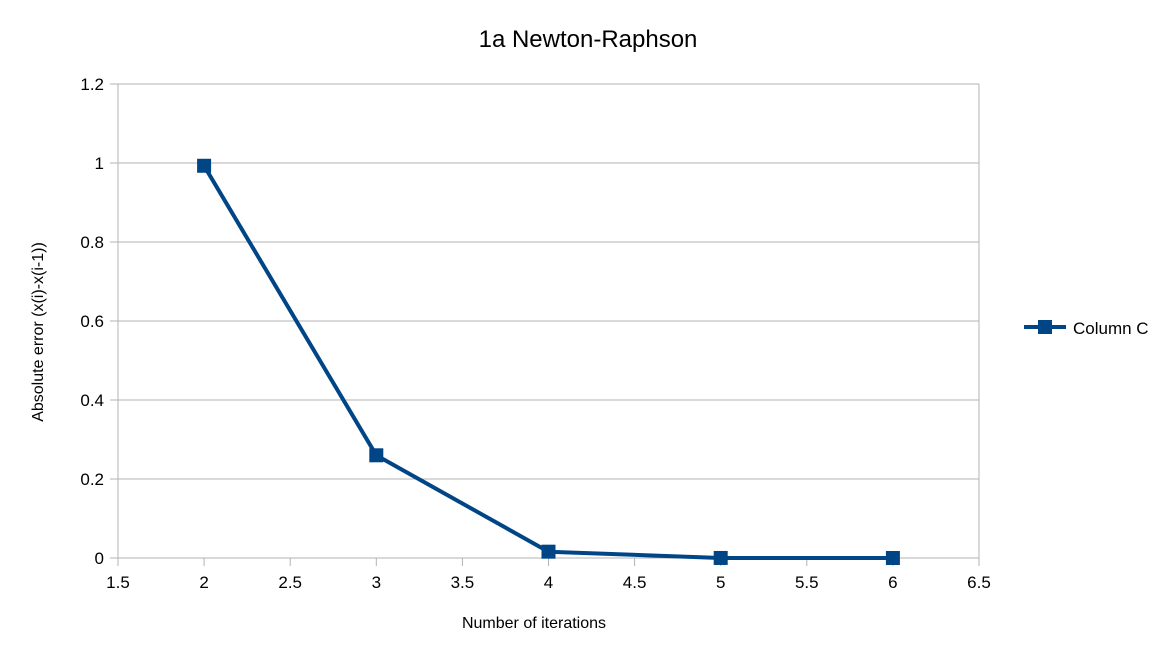 This screenshot has height=656, width=1176. I want to click on y-tick-label: 0.6, so click(92, 321).